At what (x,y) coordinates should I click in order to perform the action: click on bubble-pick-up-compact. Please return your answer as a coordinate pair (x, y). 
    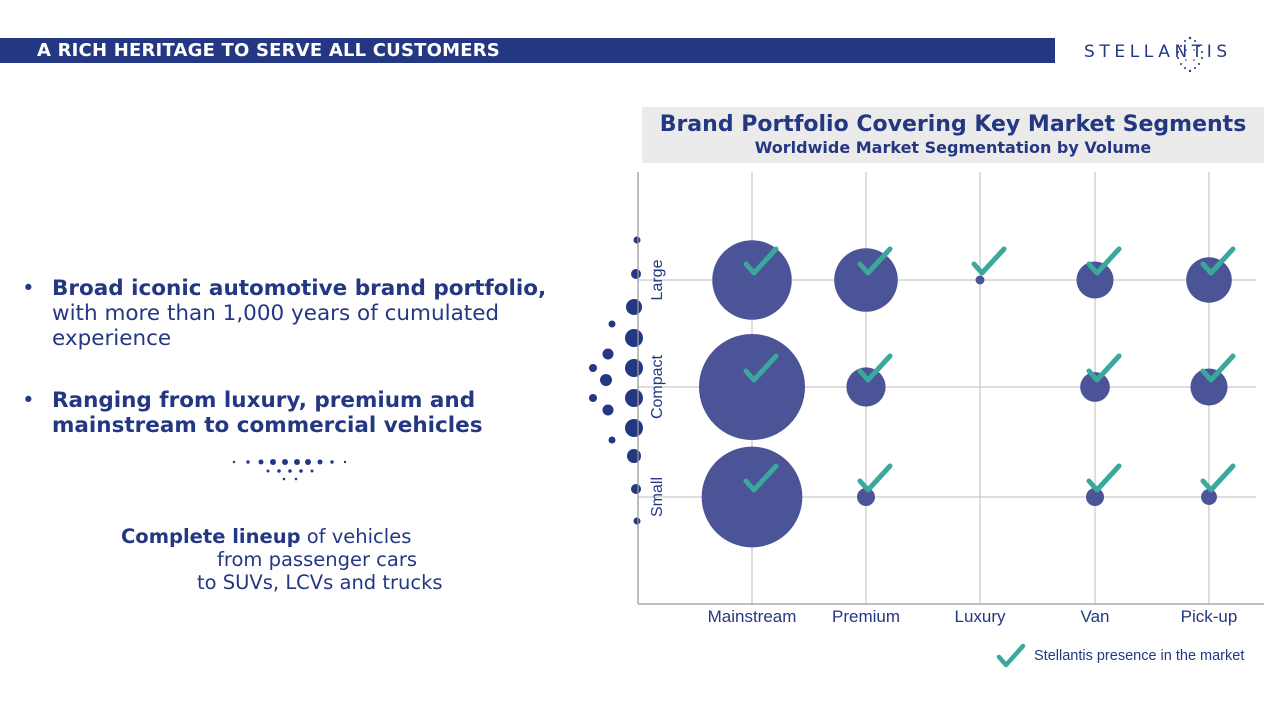
    Looking at the image, I should click on (1209, 387).